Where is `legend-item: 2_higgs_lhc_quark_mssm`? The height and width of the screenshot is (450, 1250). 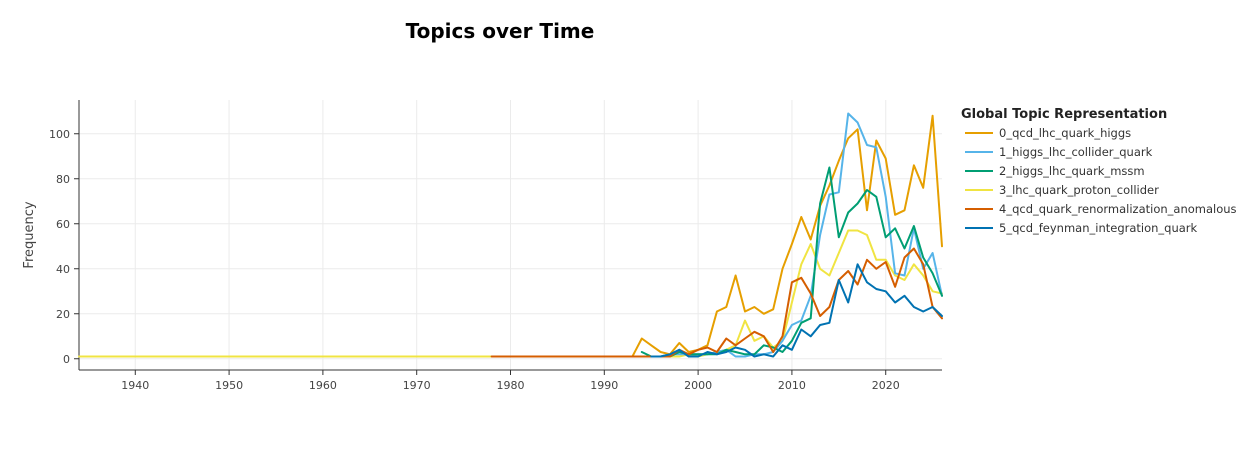
legend-item: 2_higgs_lhc_quark_mssm is located at coordinates (1055, 171).